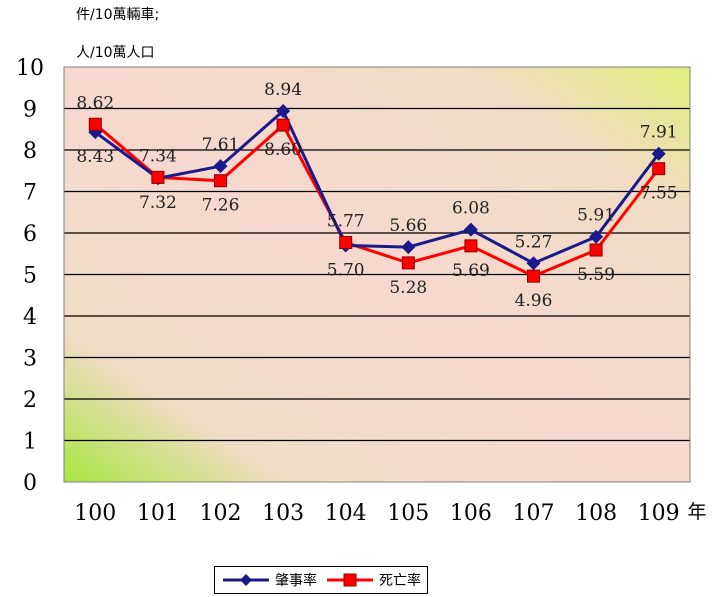 Image resolution: width=712 pixels, height=597 pixels. I want to click on x-tick-label-108: 108, so click(596, 513).